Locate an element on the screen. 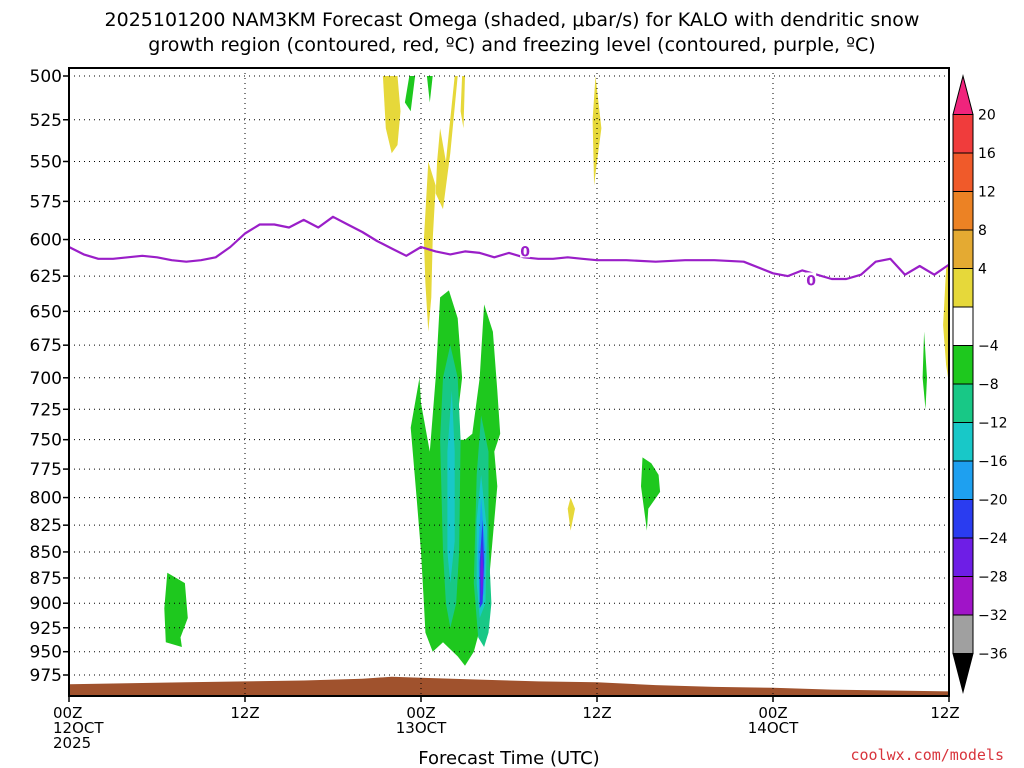 The height and width of the screenshot is (768, 1024). colorbar-label: −12 is located at coordinates (993, 424).